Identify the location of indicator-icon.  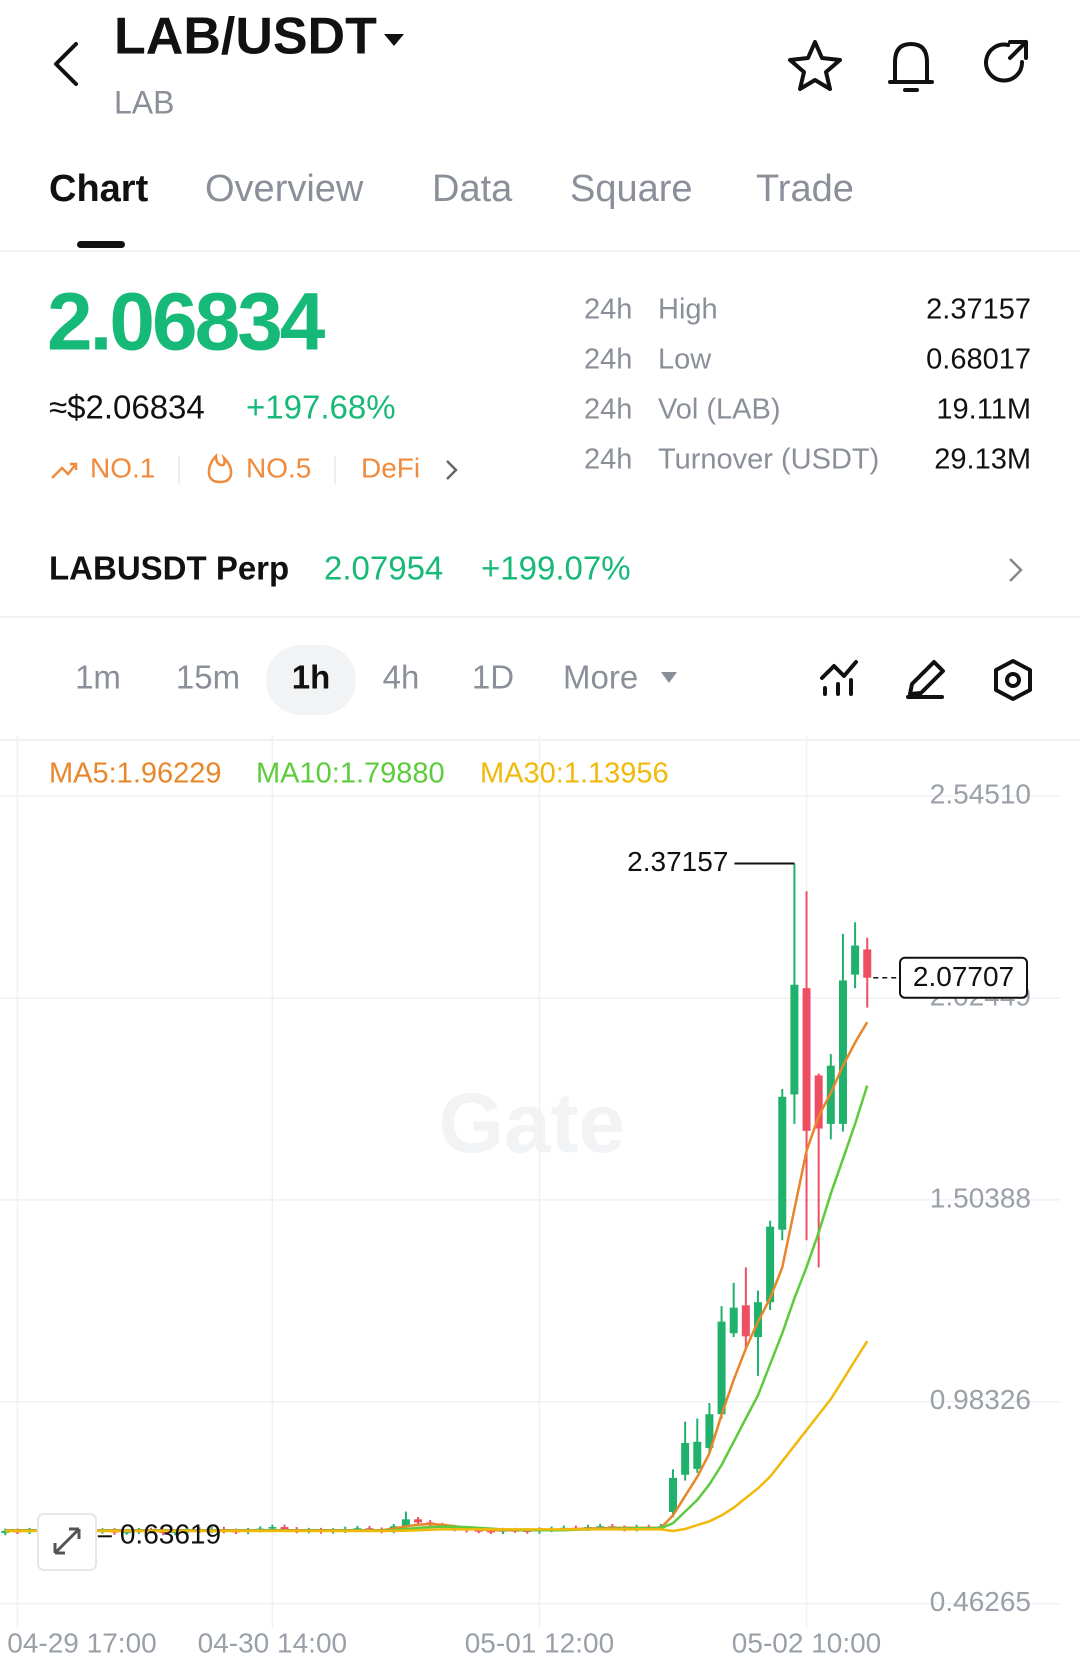
(839, 678).